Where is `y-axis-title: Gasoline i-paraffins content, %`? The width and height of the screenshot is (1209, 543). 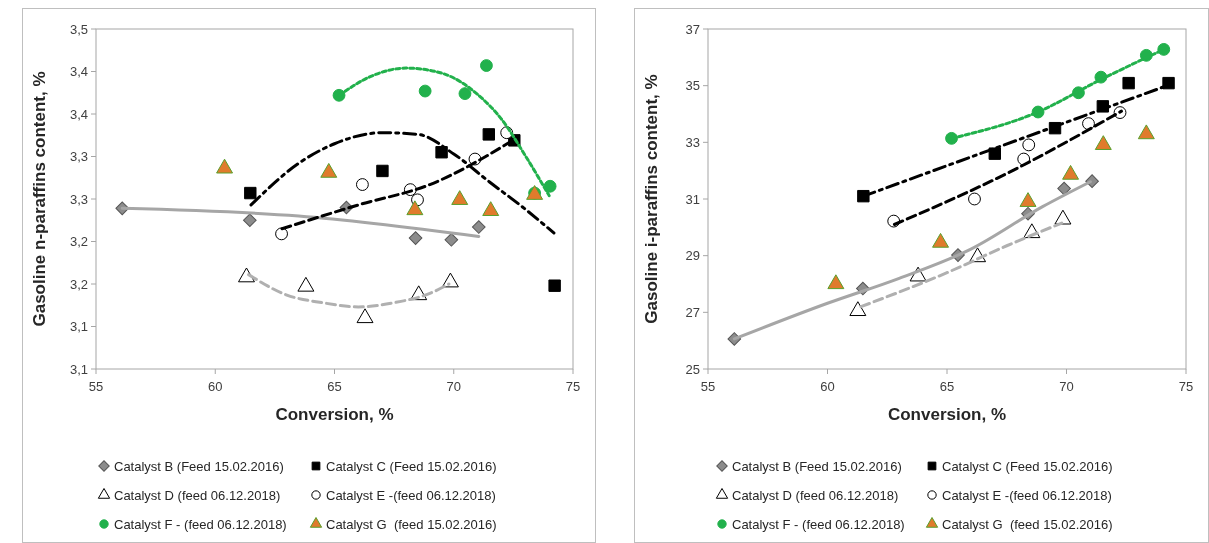 y-axis-title: Gasoline i-paraffins content, % is located at coordinates (651, 199).